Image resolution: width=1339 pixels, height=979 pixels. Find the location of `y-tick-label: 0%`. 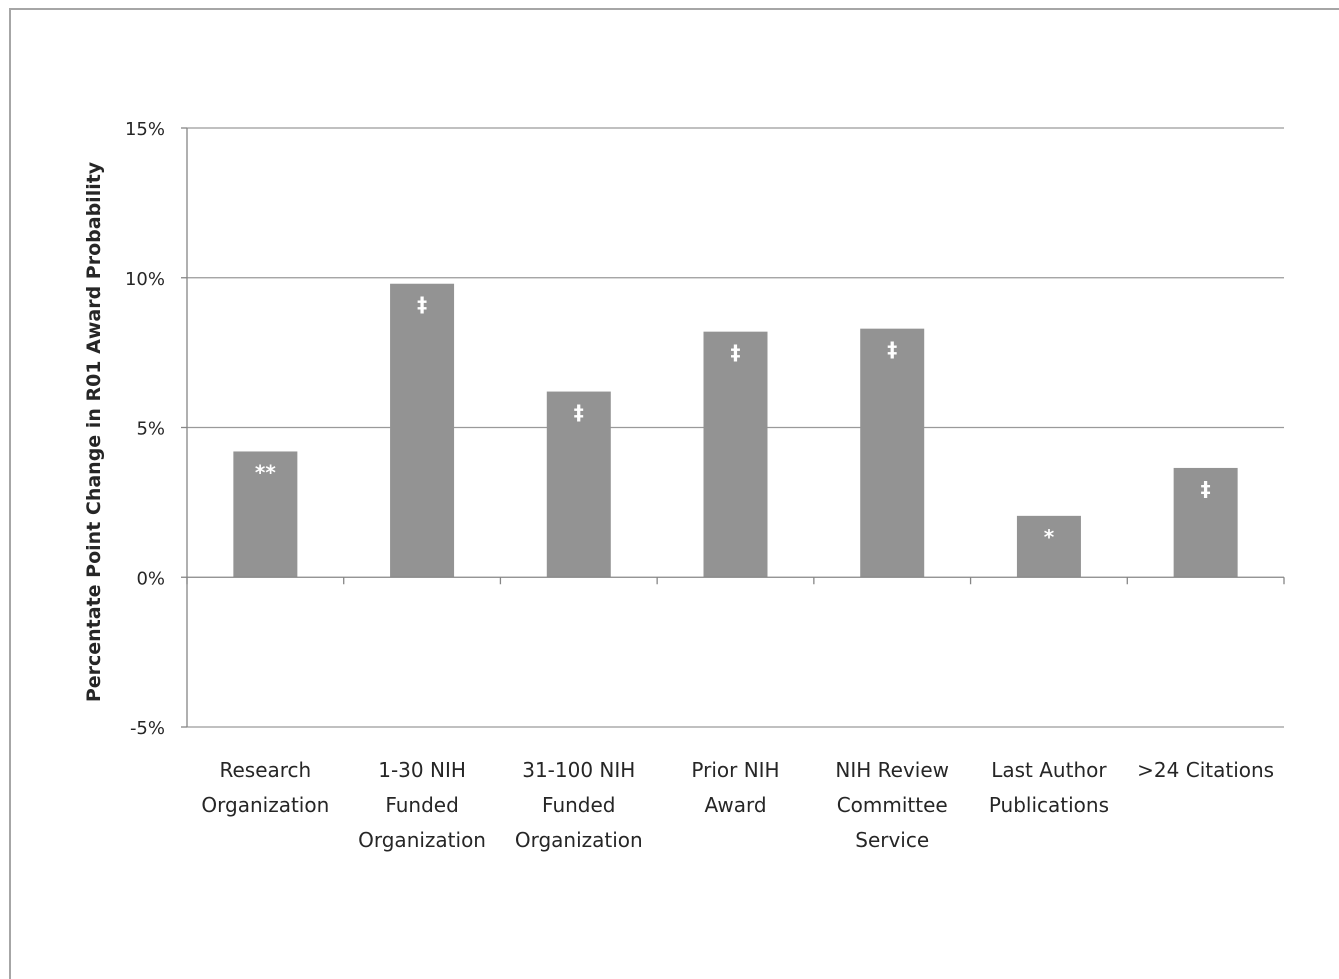

y-tick-label: 0% is located at coordinates (150, 578).